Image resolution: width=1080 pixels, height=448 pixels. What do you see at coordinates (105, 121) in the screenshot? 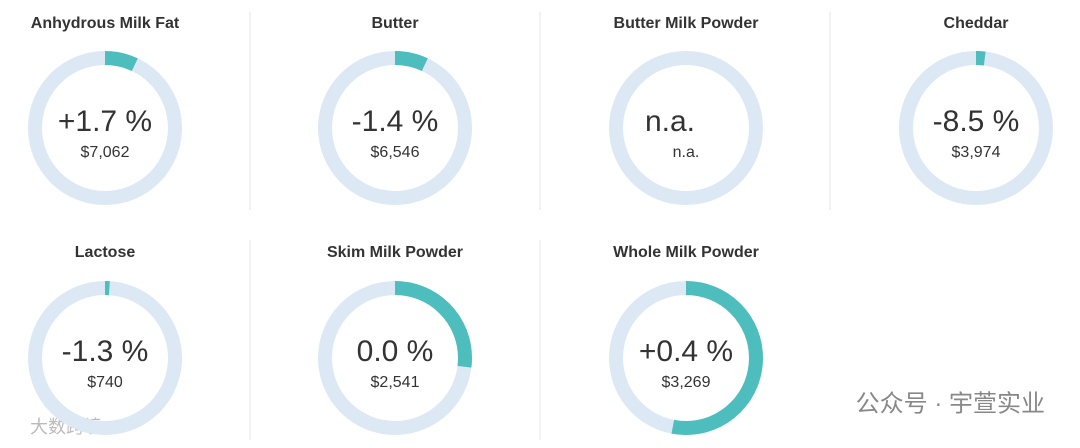
I see `change-label: +1.7 %` at bounding box center [105, 121].